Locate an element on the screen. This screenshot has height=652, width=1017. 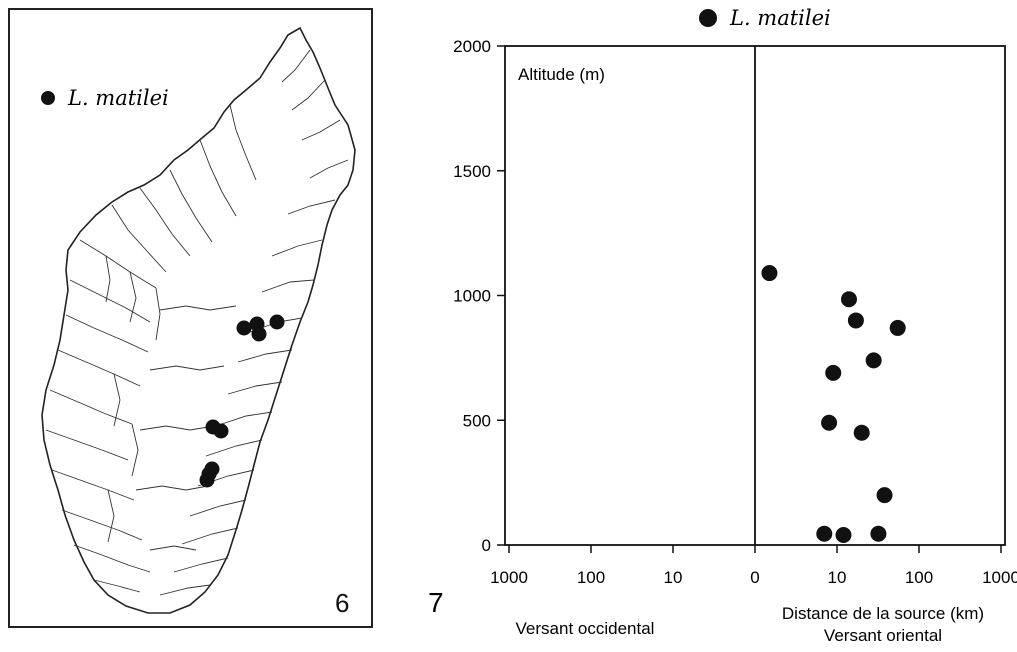
chart-legend-label: L. matilei is located at coordinates (780, 18).